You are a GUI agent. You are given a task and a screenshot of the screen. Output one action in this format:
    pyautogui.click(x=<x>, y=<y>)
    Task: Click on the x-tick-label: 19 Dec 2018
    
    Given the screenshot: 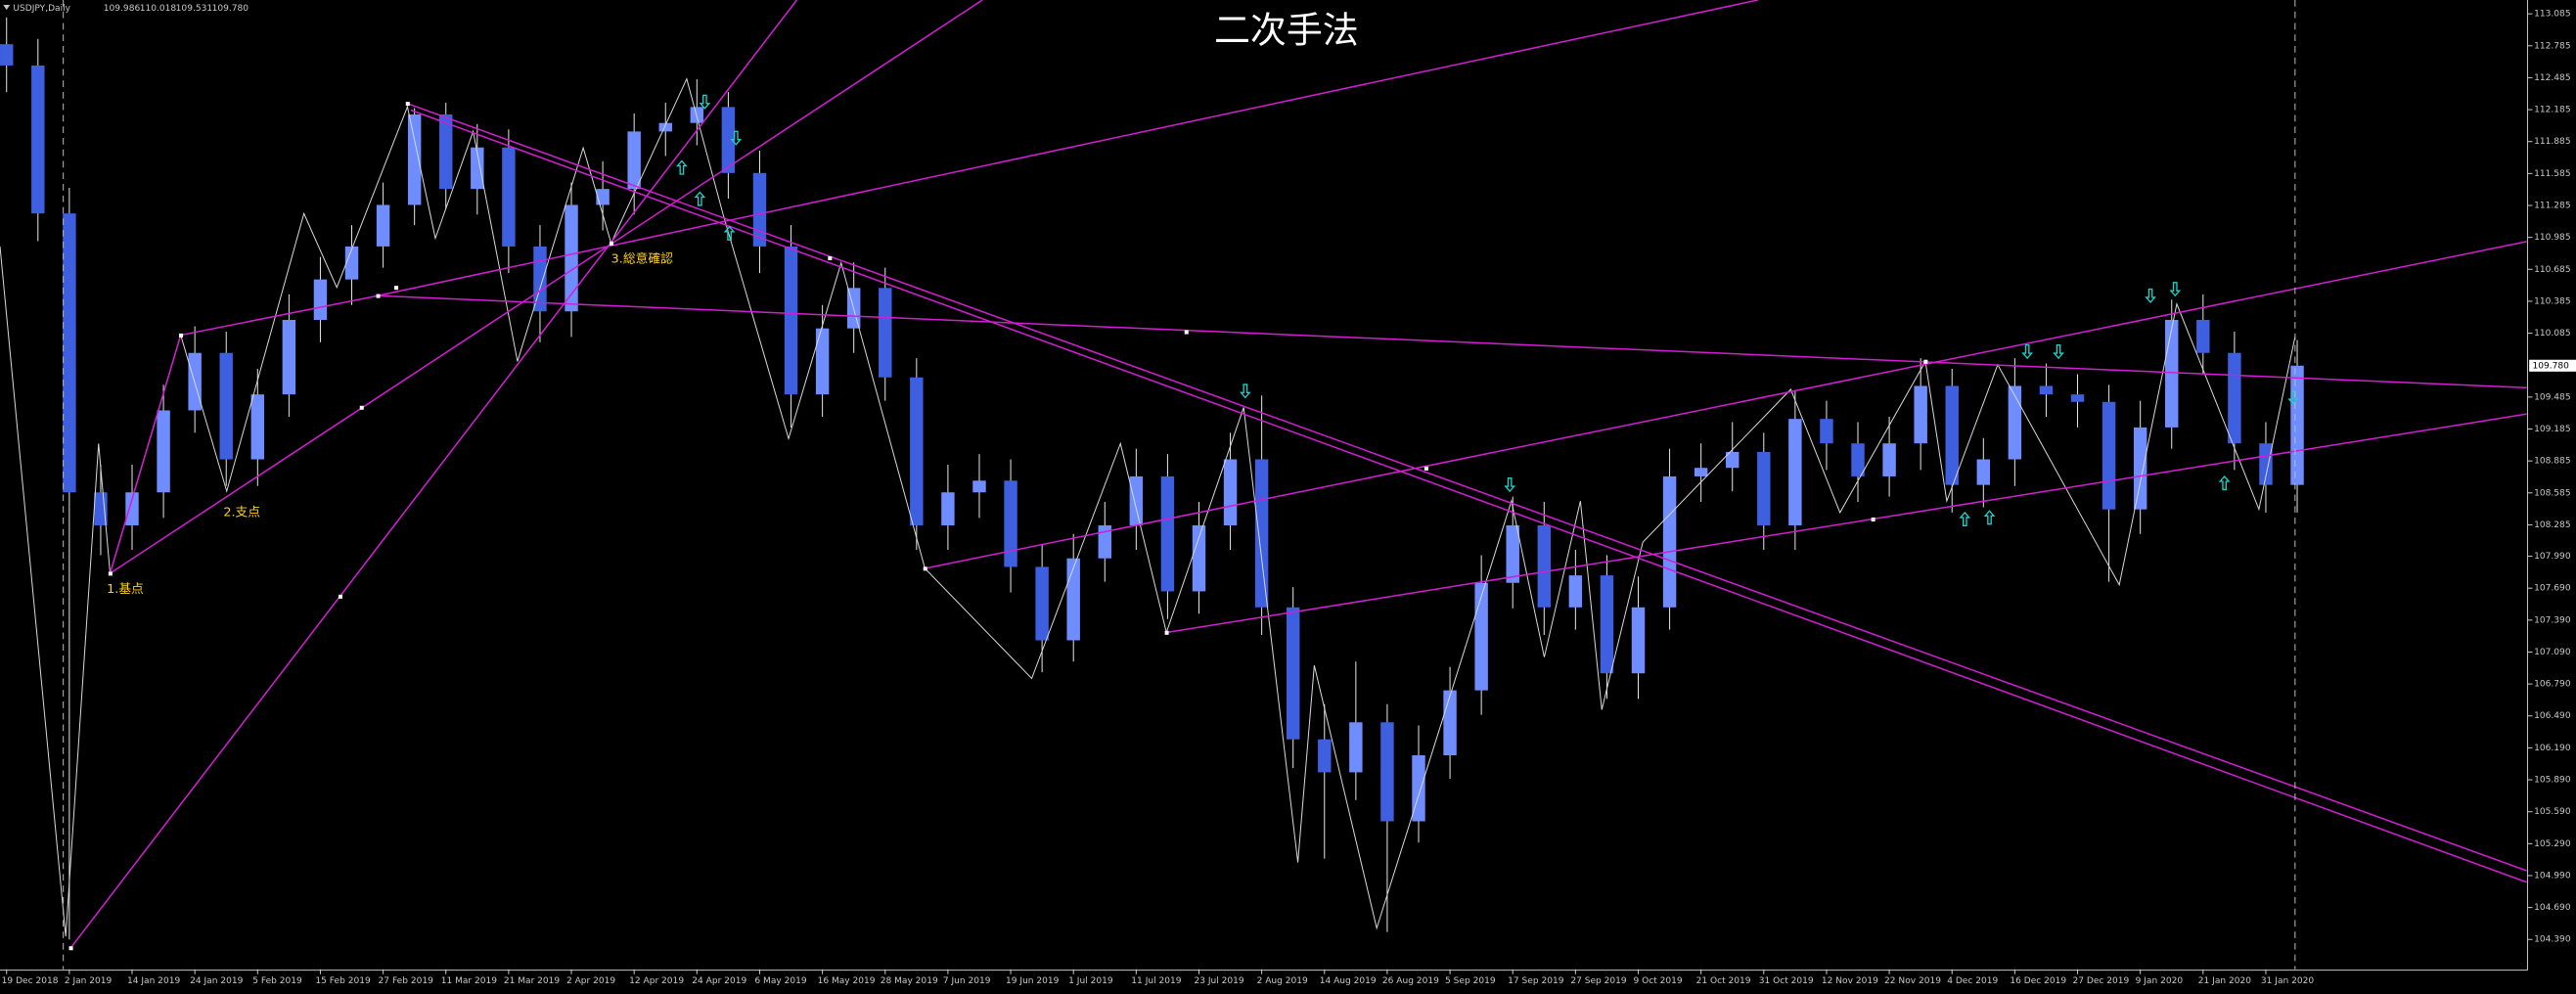 What is the action you would take?
    pyautogui.click(x=30, y=981)
    